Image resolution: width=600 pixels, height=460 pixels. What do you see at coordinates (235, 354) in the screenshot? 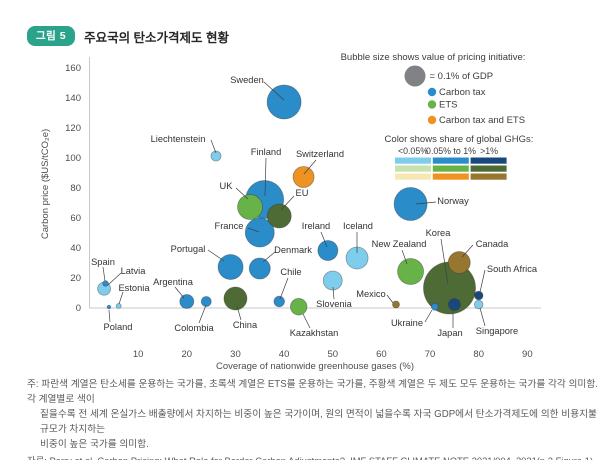
I see `x-tick-label: 30` at bounding box center [235, 354].